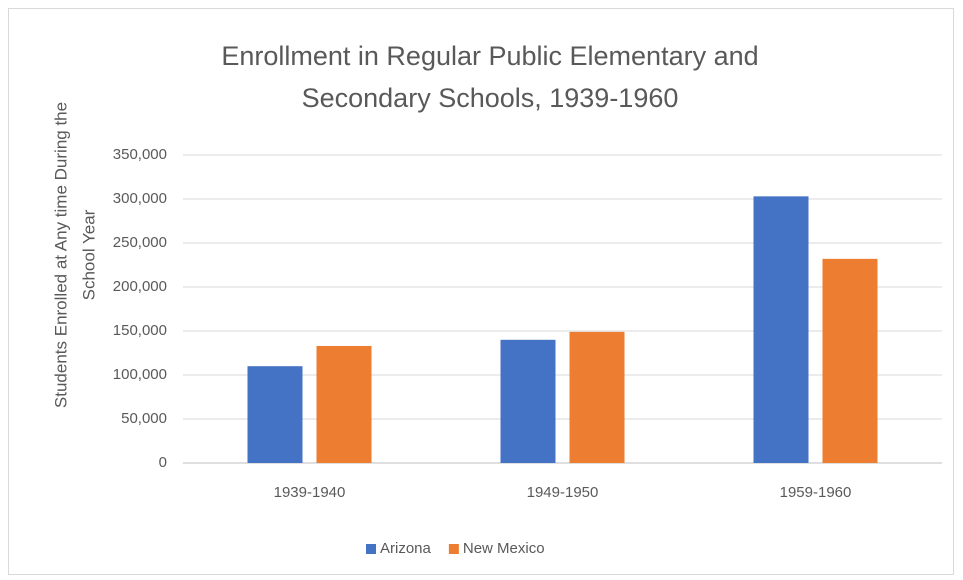 The width and height of the screenshot is (963, 580). What do you see at coordinates (60, 255) in the screenshot?
I see `y-axis-label: Students Enrolled at Any time During the` at bounding box center [60, 255].